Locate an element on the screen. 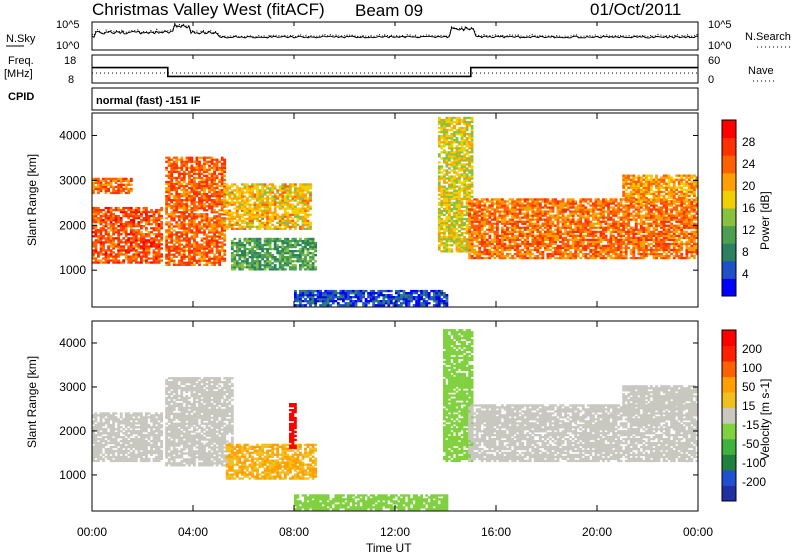  chart-title: Christmas Valley West (fitACF) is located at coordinates (208, 9).